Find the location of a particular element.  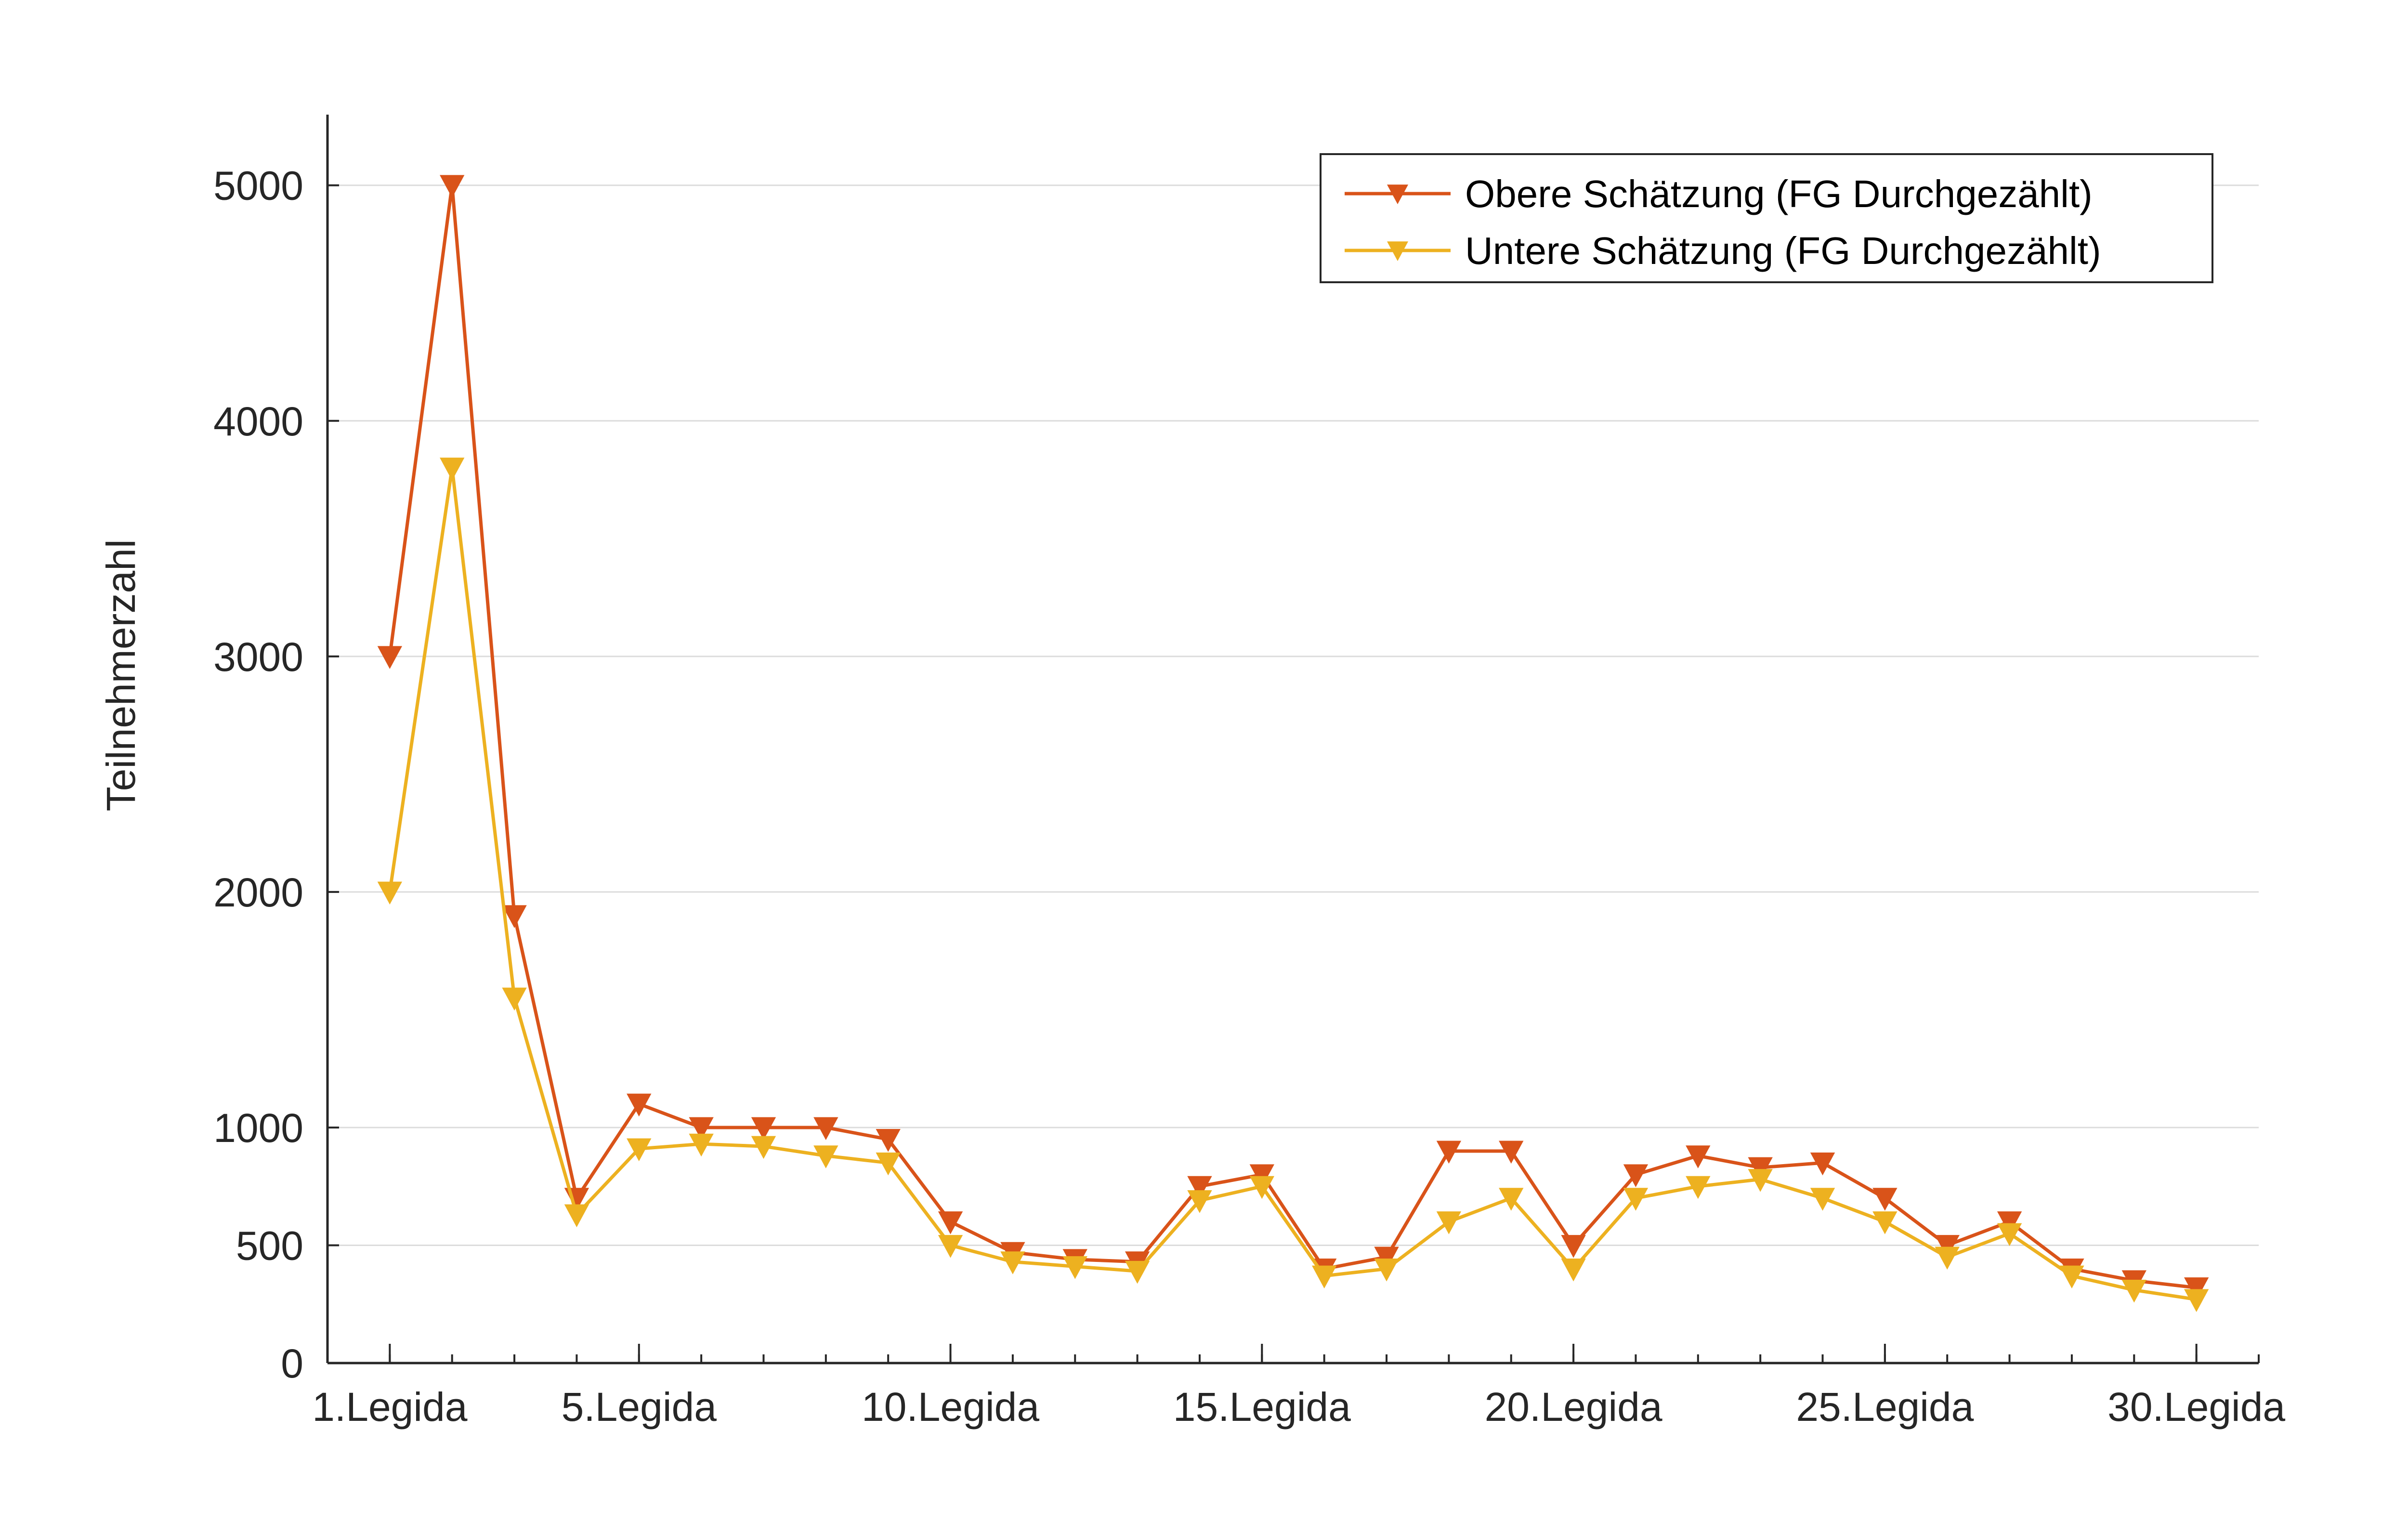

x-tick-label: 30.Legida is located at coordinates (2196, 1407).